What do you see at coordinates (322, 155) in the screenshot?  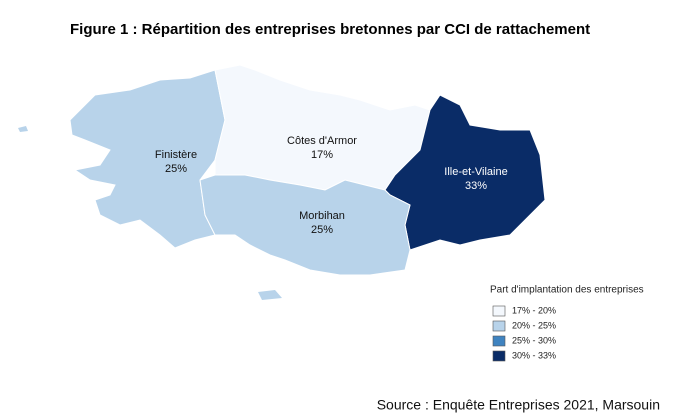 I see `region-value: 17%` at bounding box center [322, 155].